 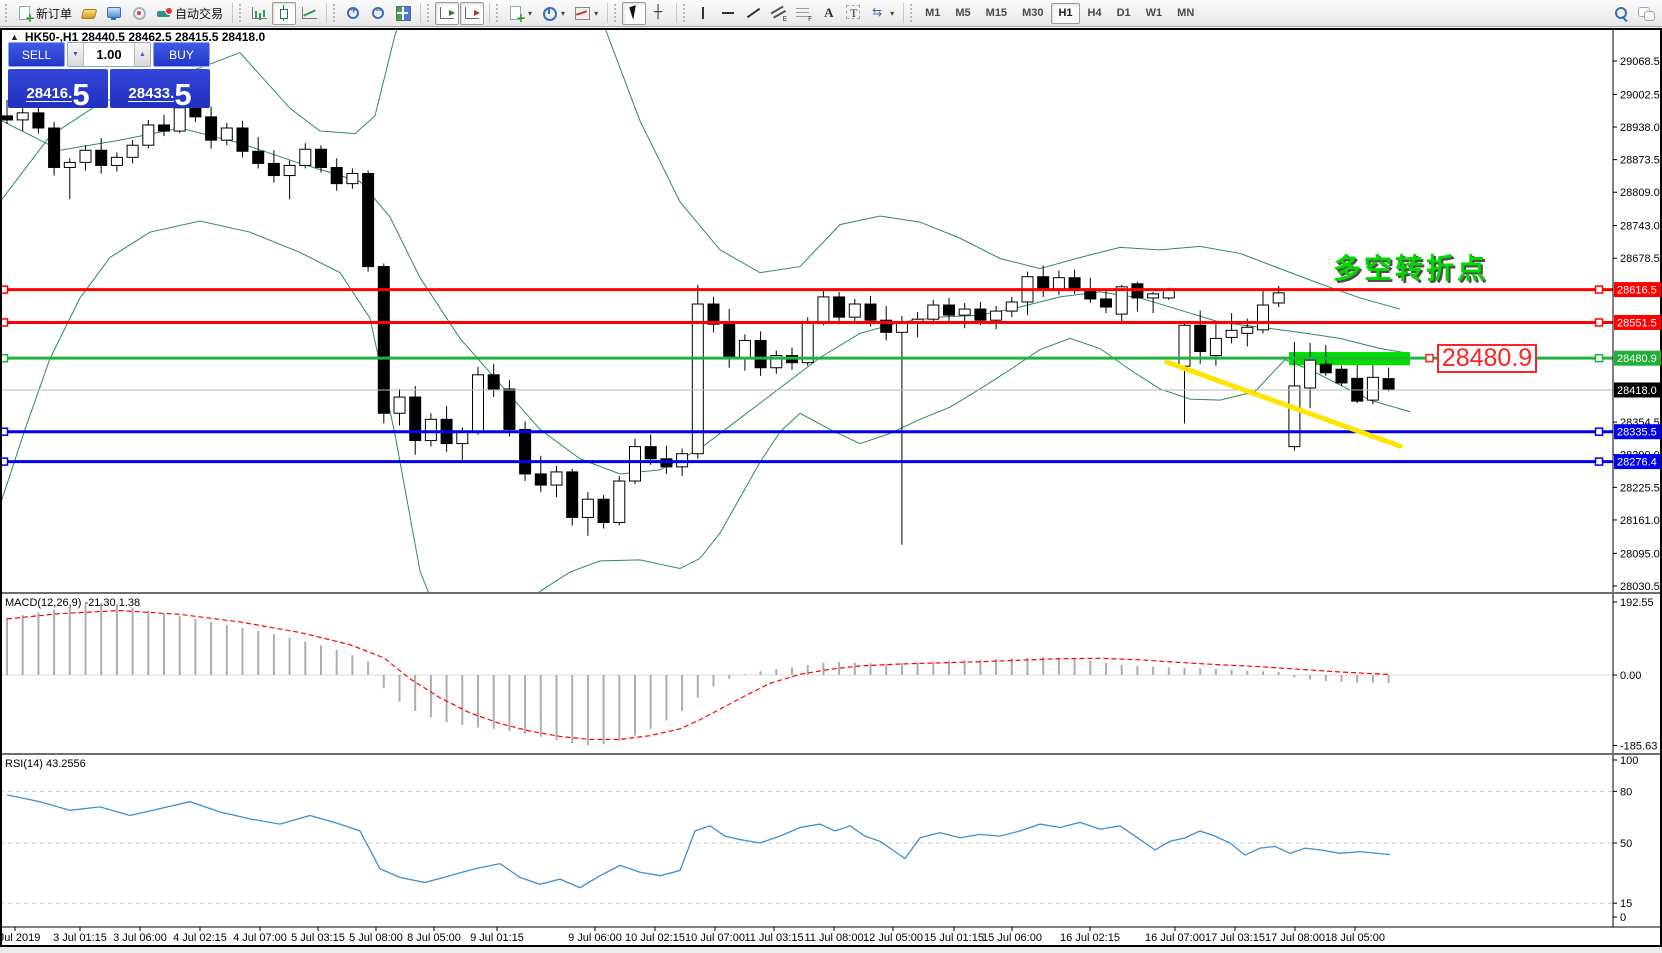 What do you see at coordinates (114, 13) in the screenshot?
I see `community-button` at bounding box center [114, 13].